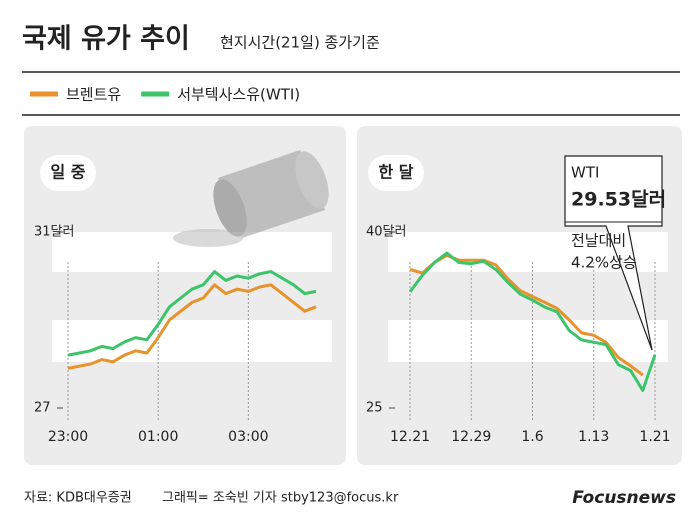  I want to click on y-tick-label: 31달러, so click(54, 232).